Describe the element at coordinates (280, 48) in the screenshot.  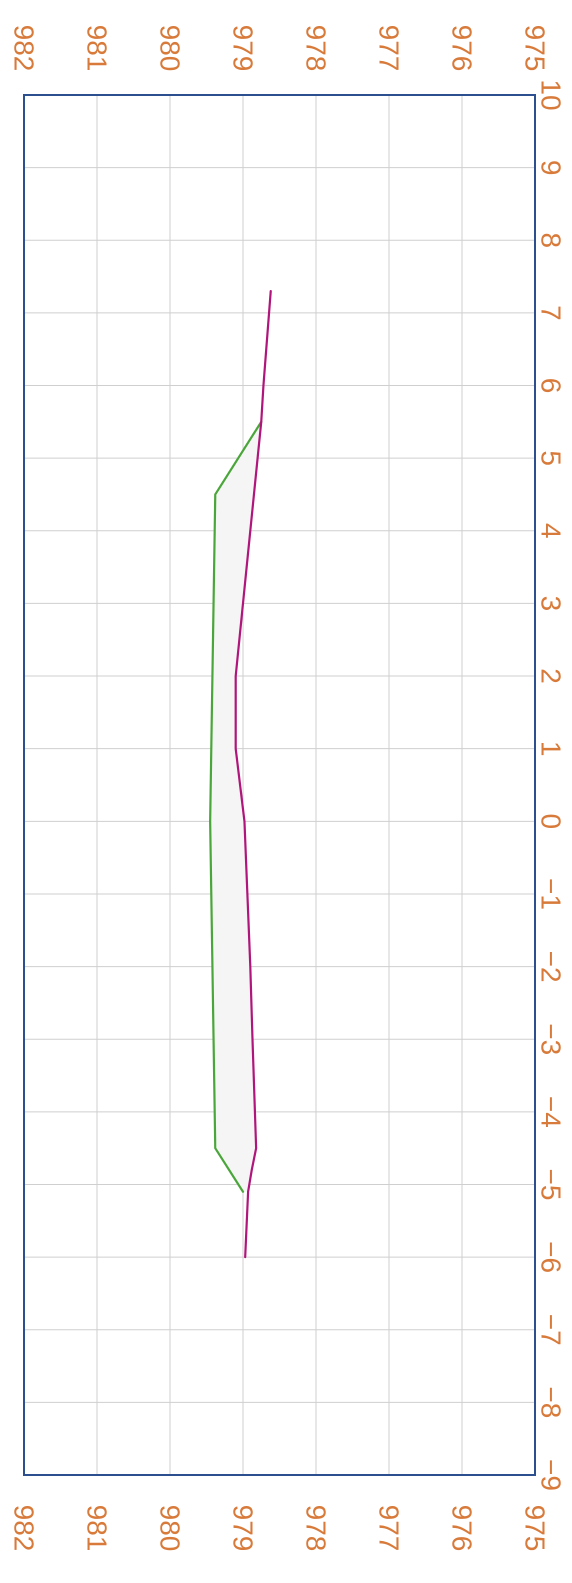
I see `top-y-axis-labels: 982 981 980 979 978 977 976 975` at that location.